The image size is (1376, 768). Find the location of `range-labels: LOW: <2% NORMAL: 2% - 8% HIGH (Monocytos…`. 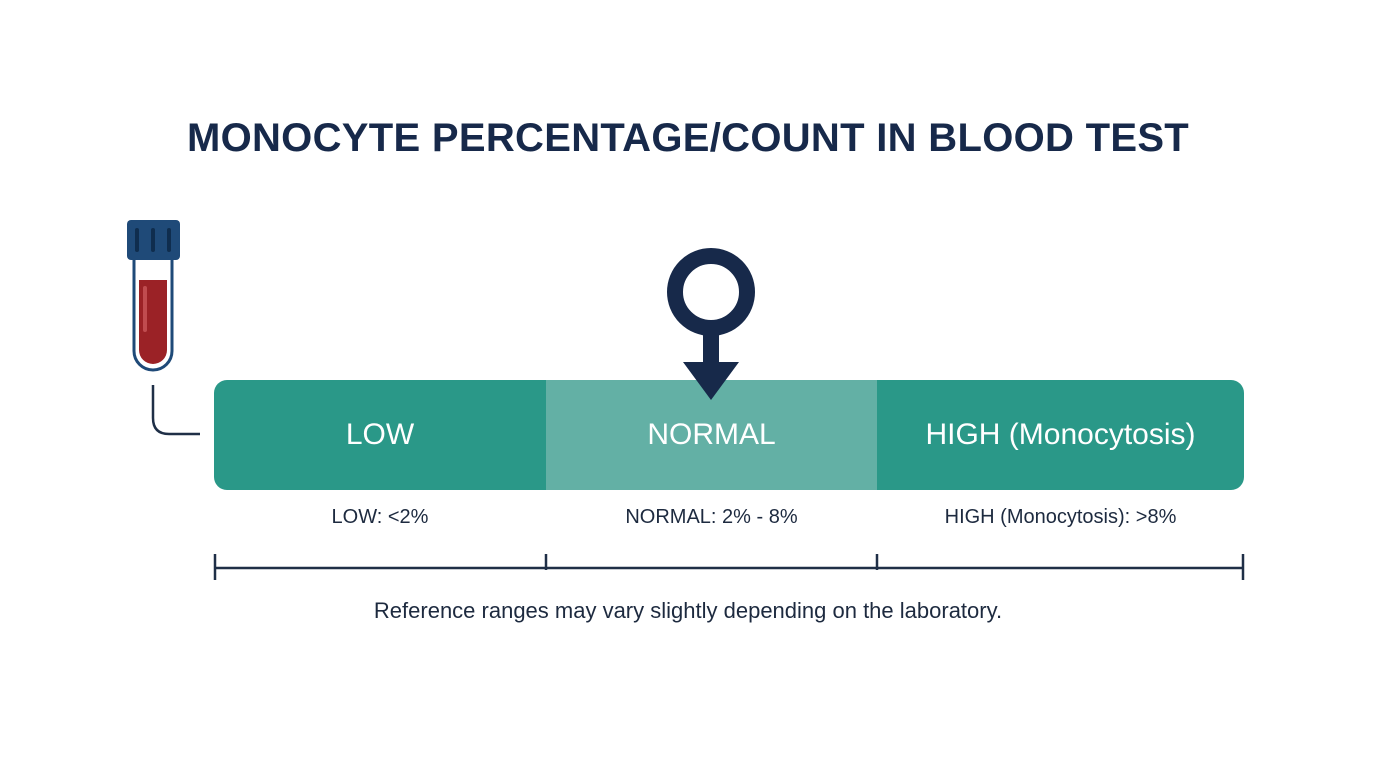

range-labels: LOW: <2% NORMAL: 2% - 8% HIGH (Monocytos… is located at coordinates (729, 520).